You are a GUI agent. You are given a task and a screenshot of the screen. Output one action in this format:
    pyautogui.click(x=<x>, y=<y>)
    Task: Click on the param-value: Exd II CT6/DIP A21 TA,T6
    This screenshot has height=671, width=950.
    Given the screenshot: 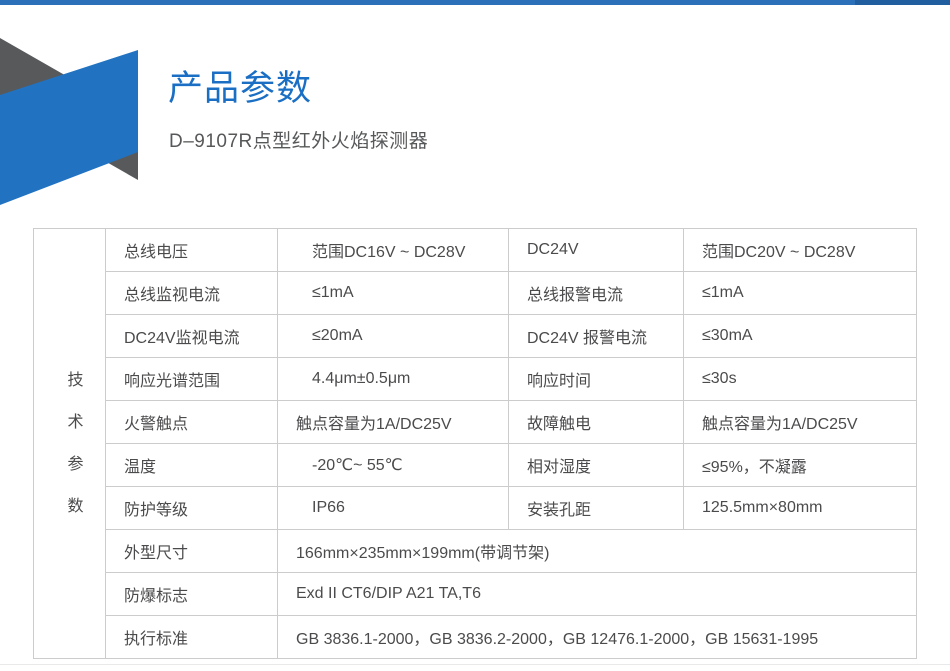 What is the action you would take?
    pyautogui.click(x=597, y=594)
    